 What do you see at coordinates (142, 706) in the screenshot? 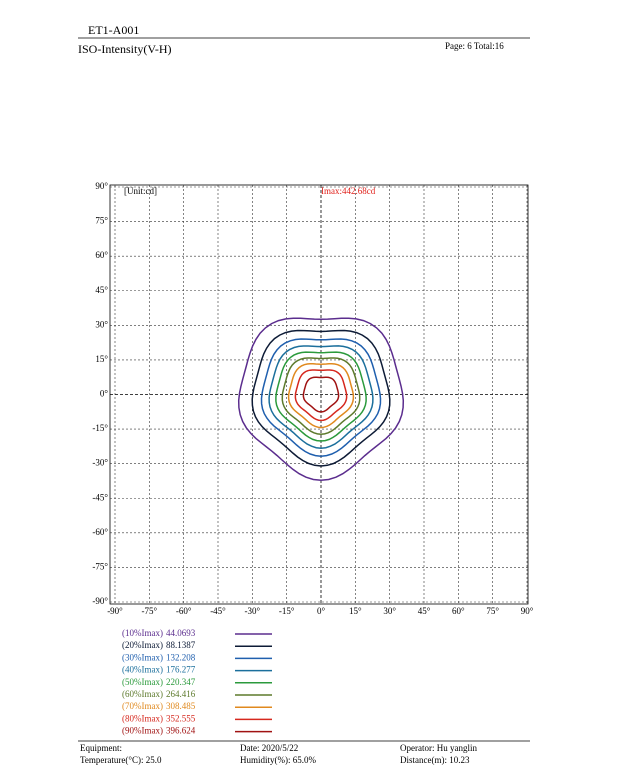
I see `legend-name: (70%Imax)` at bounding box center [142, 706].